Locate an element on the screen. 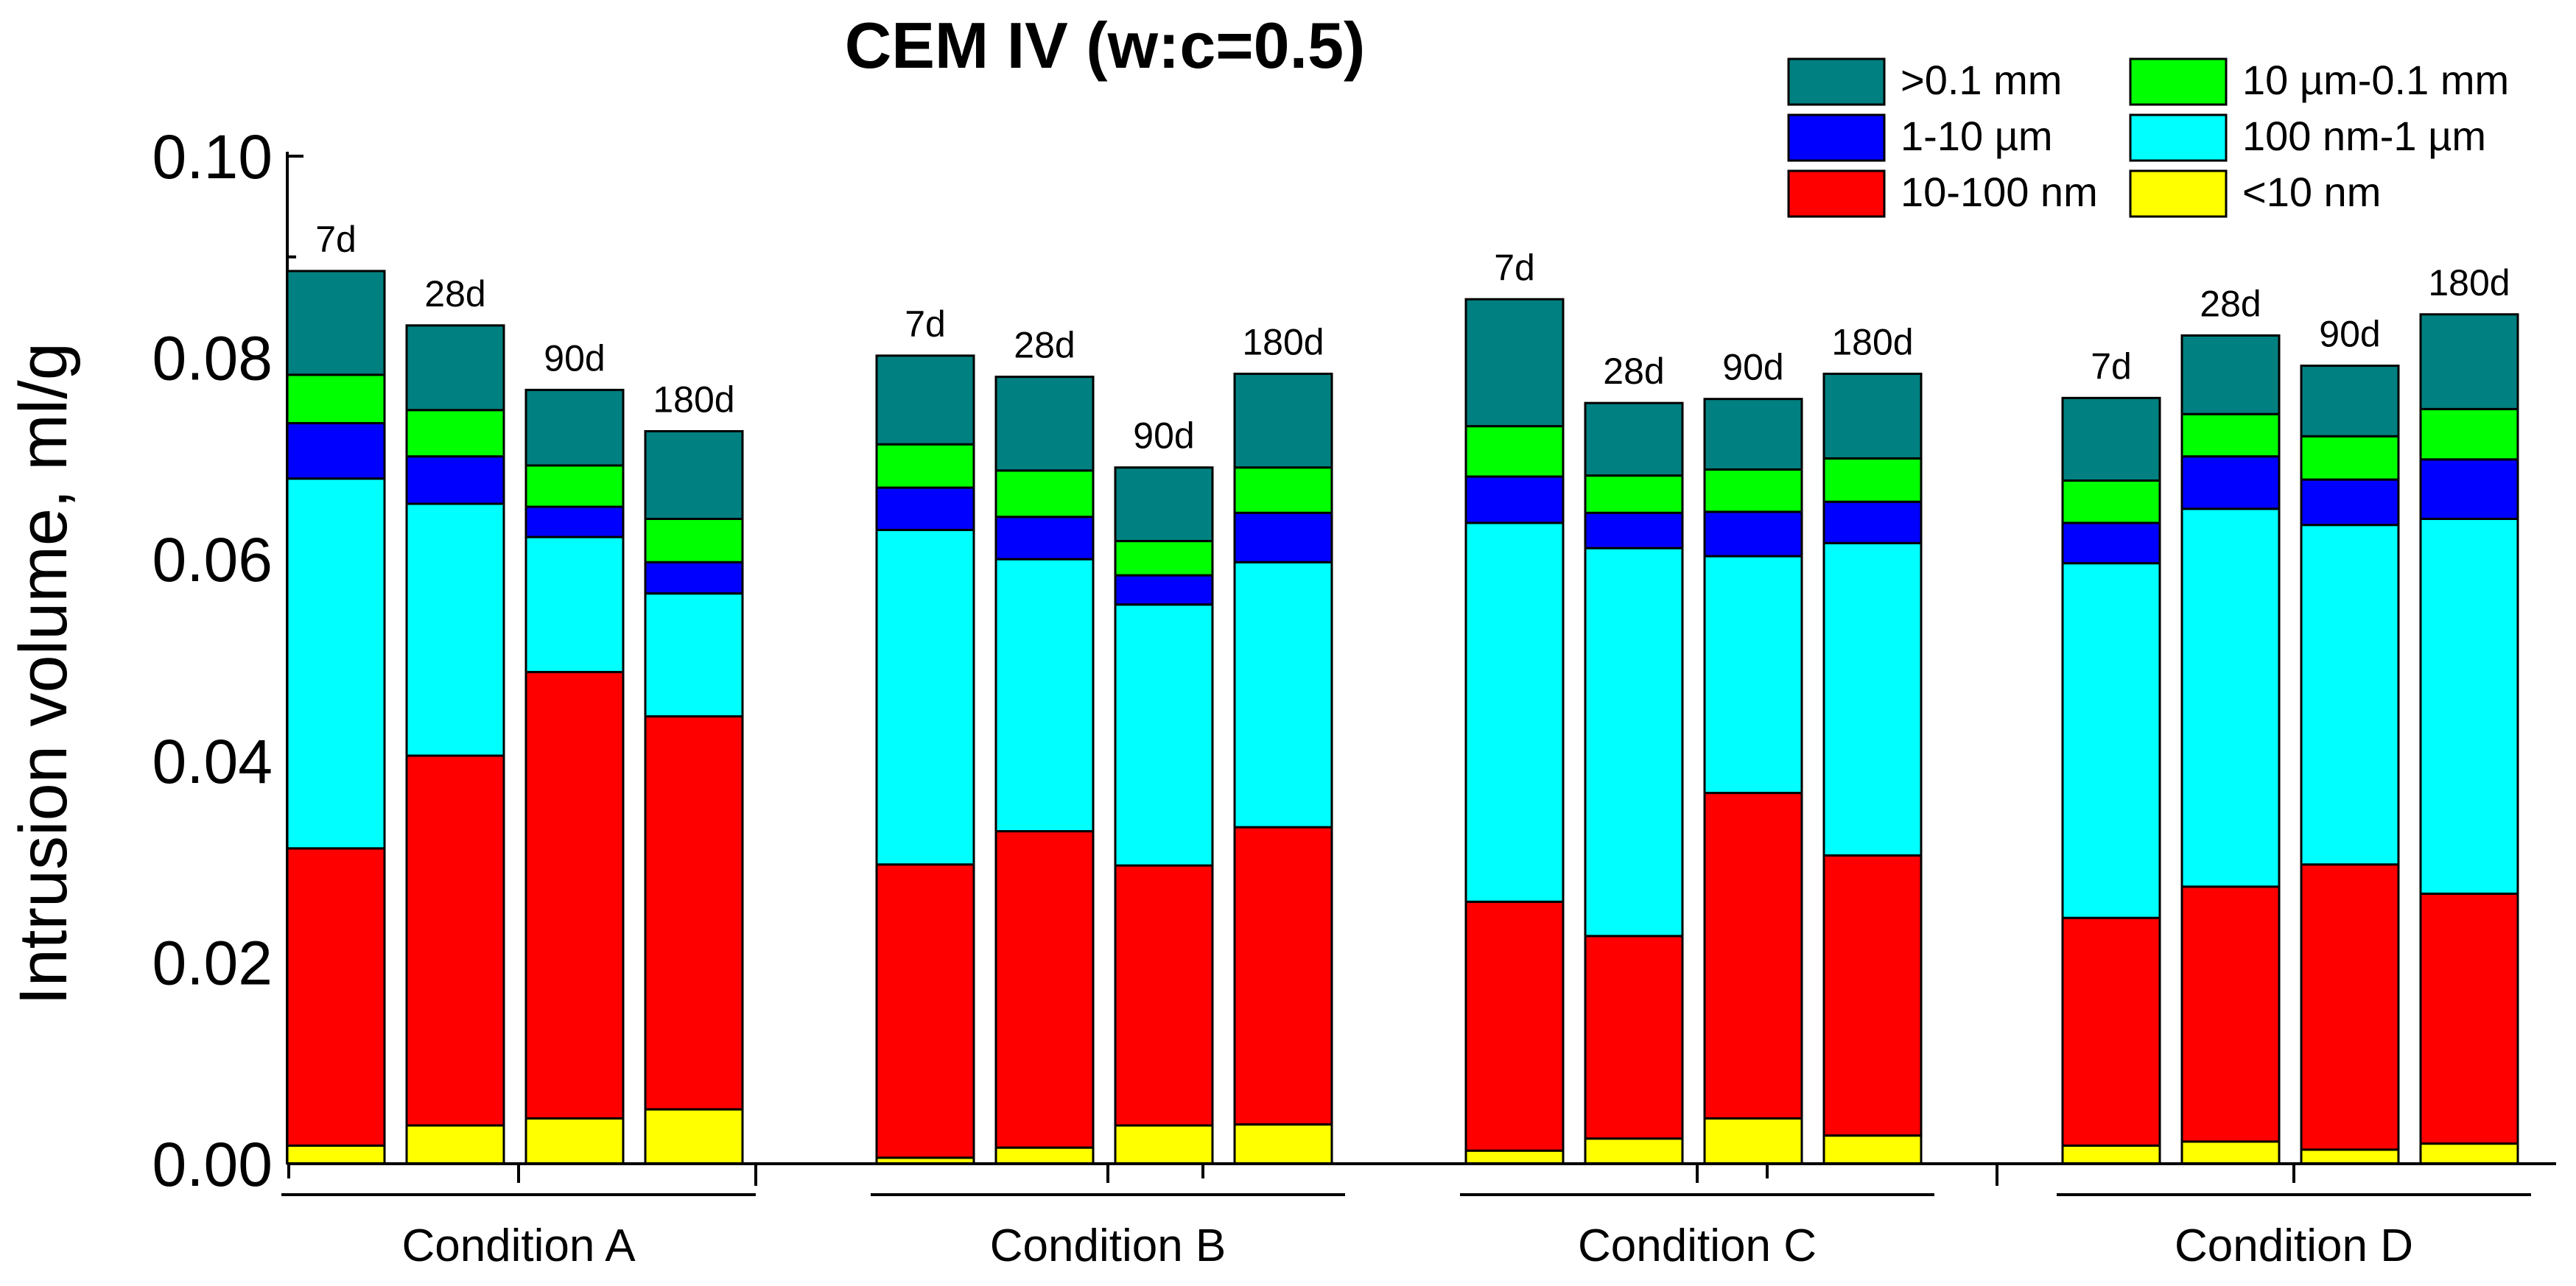 This screenshot has height=1286, width=2576. legend-entry: 1-10 µm is located at coordinates (1920, 137).